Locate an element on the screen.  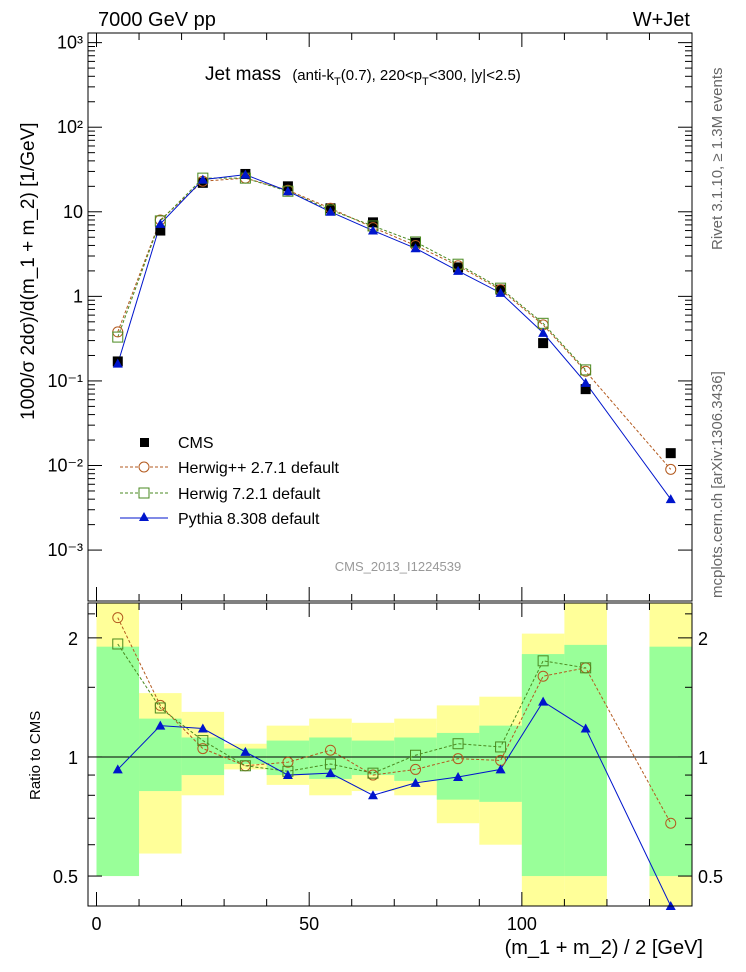
plot-title-sub-t2: T is located at coordinates (425, 82).